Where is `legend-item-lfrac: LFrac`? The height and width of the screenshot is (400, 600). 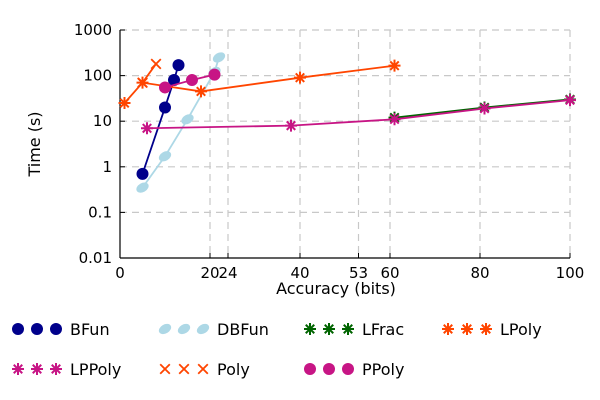 legend-item-lfrac: LFrac is located at coordinates (354, 329).